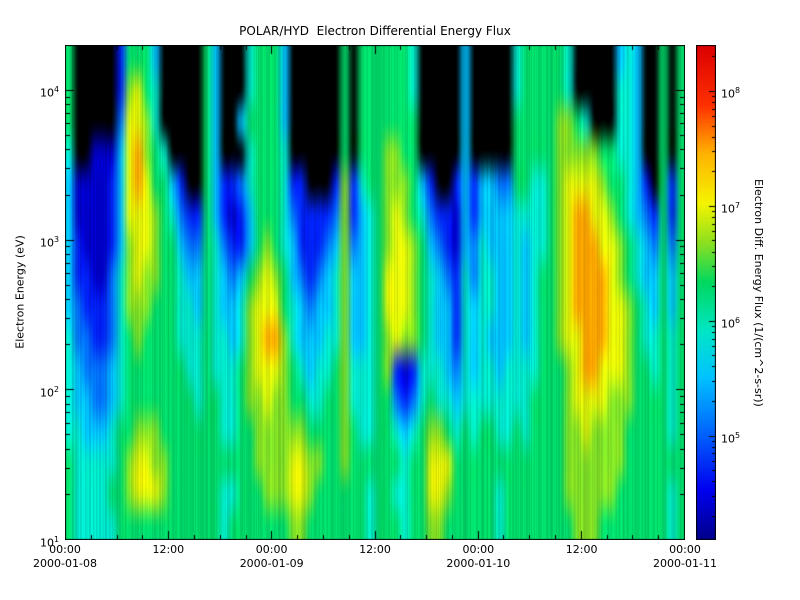 Image resolution: width=800 pixels, height=600 pixels. What do you see at coordinates (65, 563) in the screenshot?
I see `x-date-label: 2000-01-08` at bounding box center [65, 563].